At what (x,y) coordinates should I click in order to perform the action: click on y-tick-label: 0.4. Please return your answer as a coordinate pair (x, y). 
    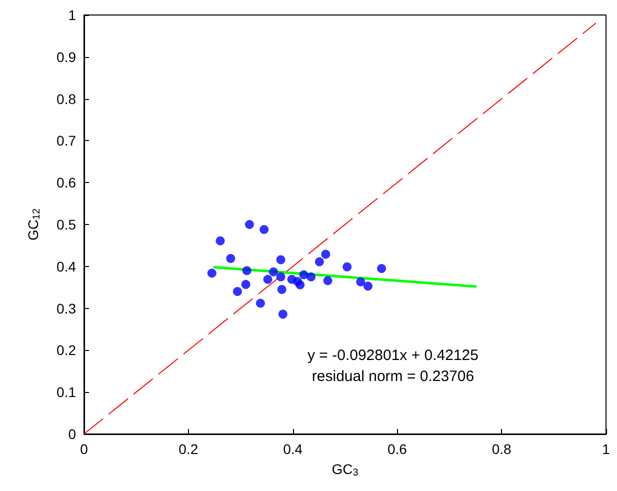
    Looking at the image, I should click on (66, 266).